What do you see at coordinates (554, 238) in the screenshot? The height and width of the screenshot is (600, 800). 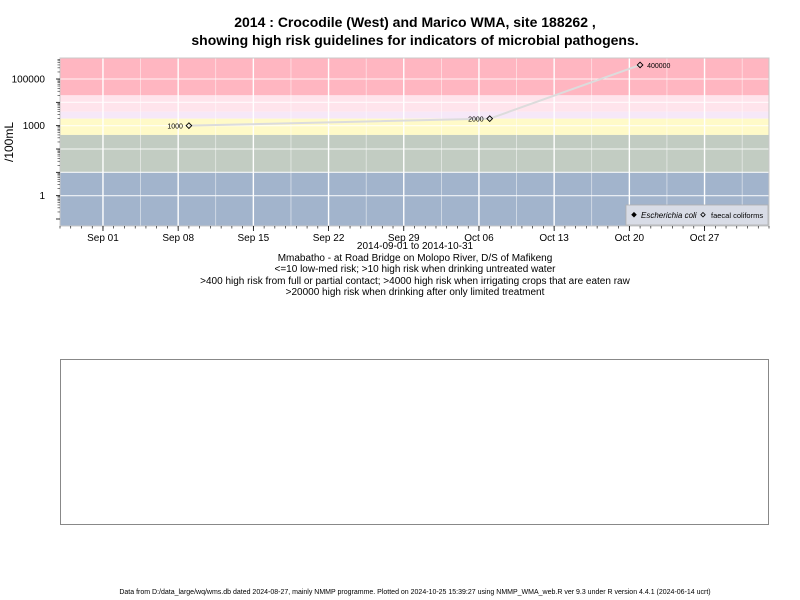 I see `x-tick-label: Oct 13` at bounding box center [554, 238].